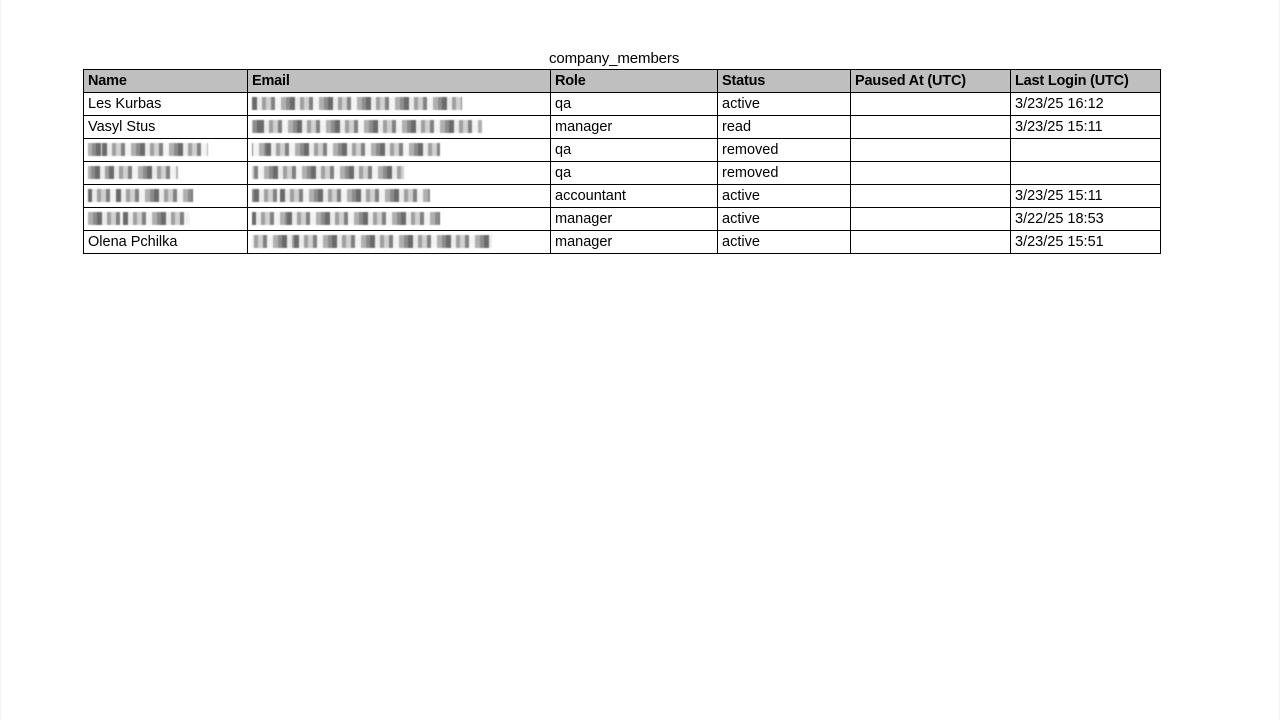 The width and height of the screenshot is (1280, 720). I want to click on table-row: accountant active 3/23/25 15:11, so click(622, 196).